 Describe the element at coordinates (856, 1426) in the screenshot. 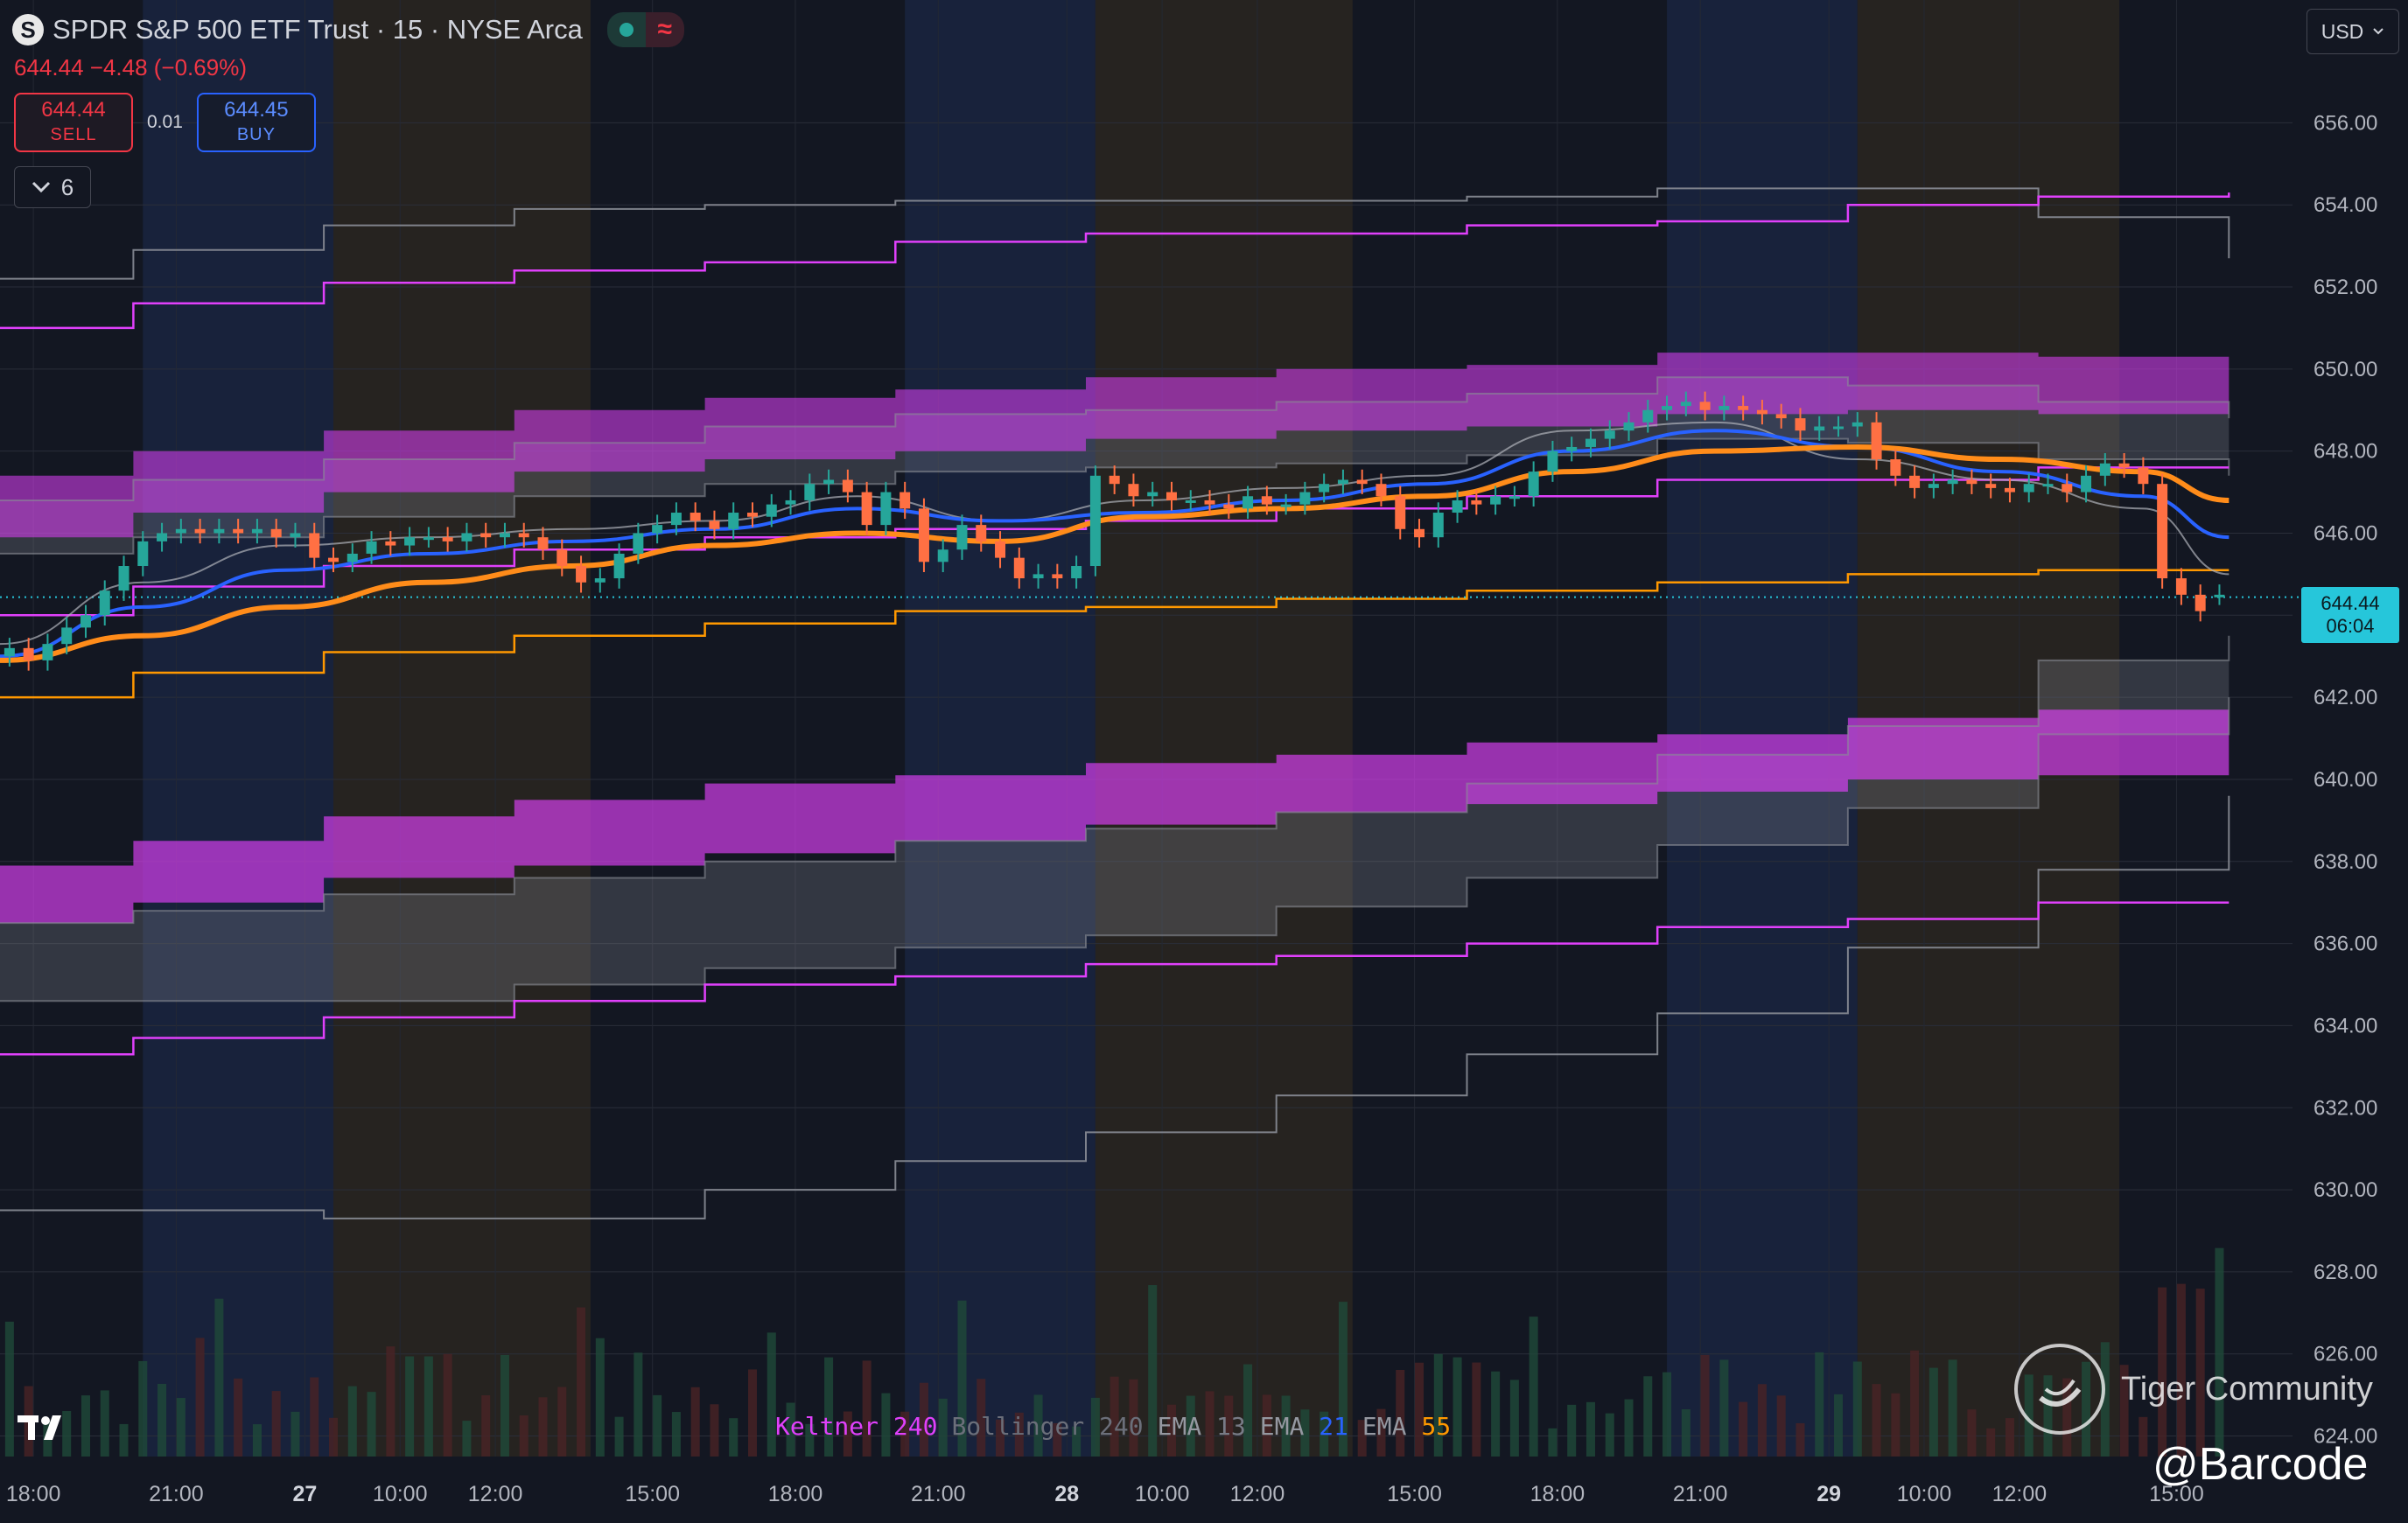

I see `legend-keltner: Keltner 240` at that location.